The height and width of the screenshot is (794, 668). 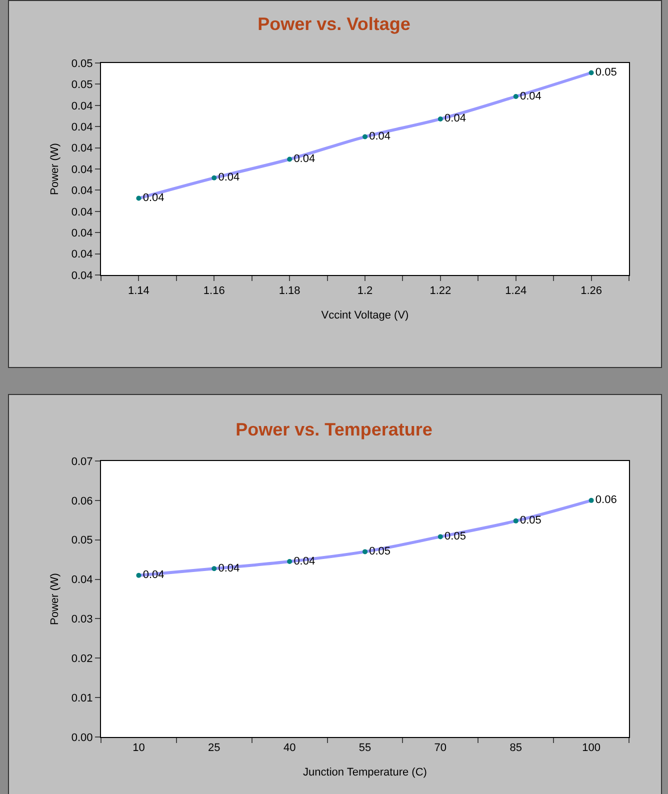 What do you see at coordinates (440, 748) in the screenshot?
I see `x-tick-label: 70` at bounding box center [440, 748].